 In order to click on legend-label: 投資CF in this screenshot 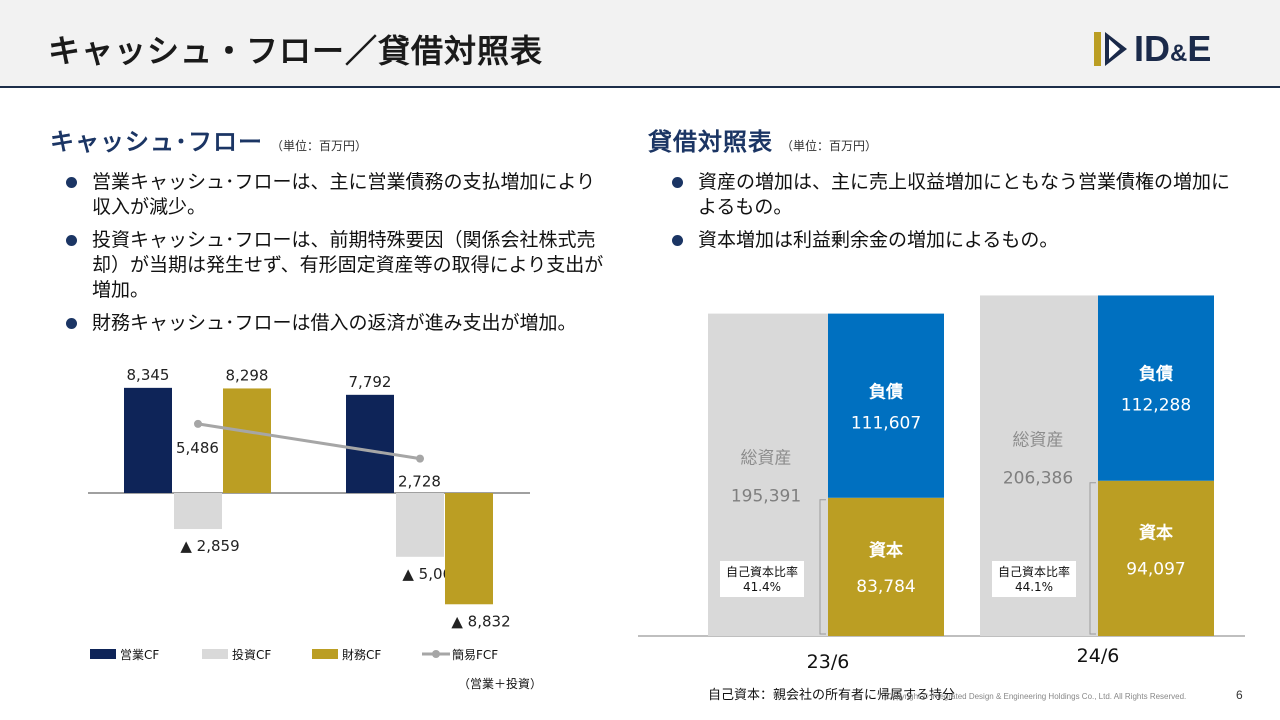, I will do `click(251, 654)`.